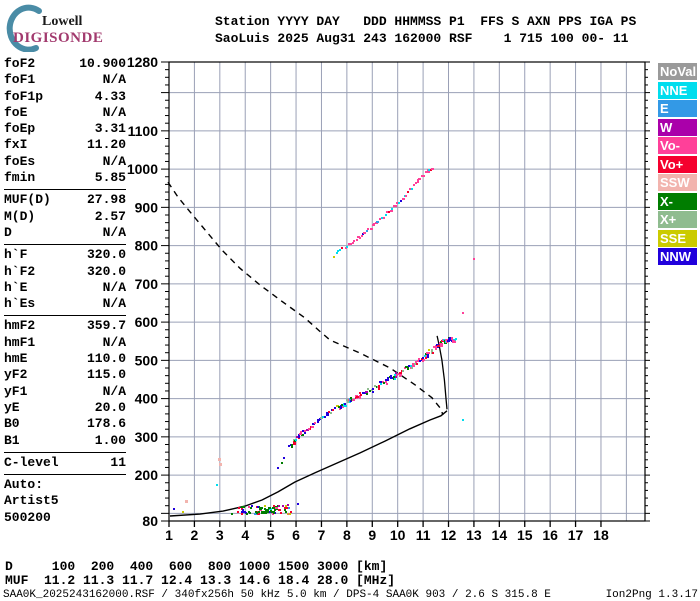 This screenshot has width=700, height=601. I want to click on y-tick-label: 300, so click(147, 437).